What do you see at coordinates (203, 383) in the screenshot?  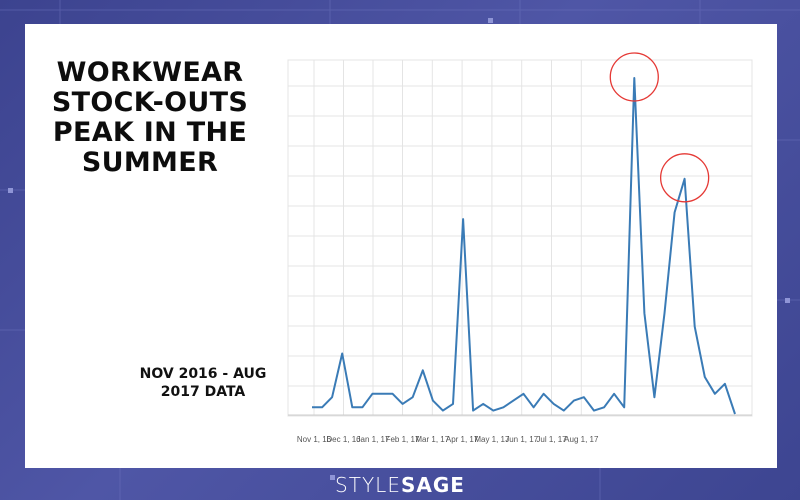 I see `date-range-caption: NOV 2016 - AUG 2017 DATA` at bounding box center [203, 383].